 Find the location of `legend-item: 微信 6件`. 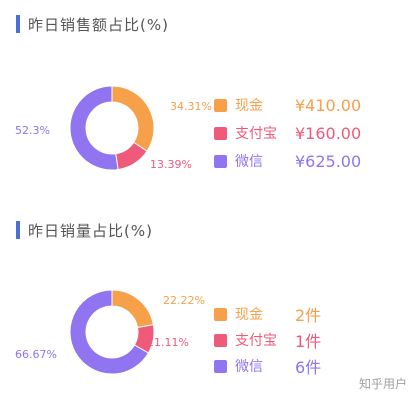

legend-item: 微信 6件 is located at coordinates (267, 366).